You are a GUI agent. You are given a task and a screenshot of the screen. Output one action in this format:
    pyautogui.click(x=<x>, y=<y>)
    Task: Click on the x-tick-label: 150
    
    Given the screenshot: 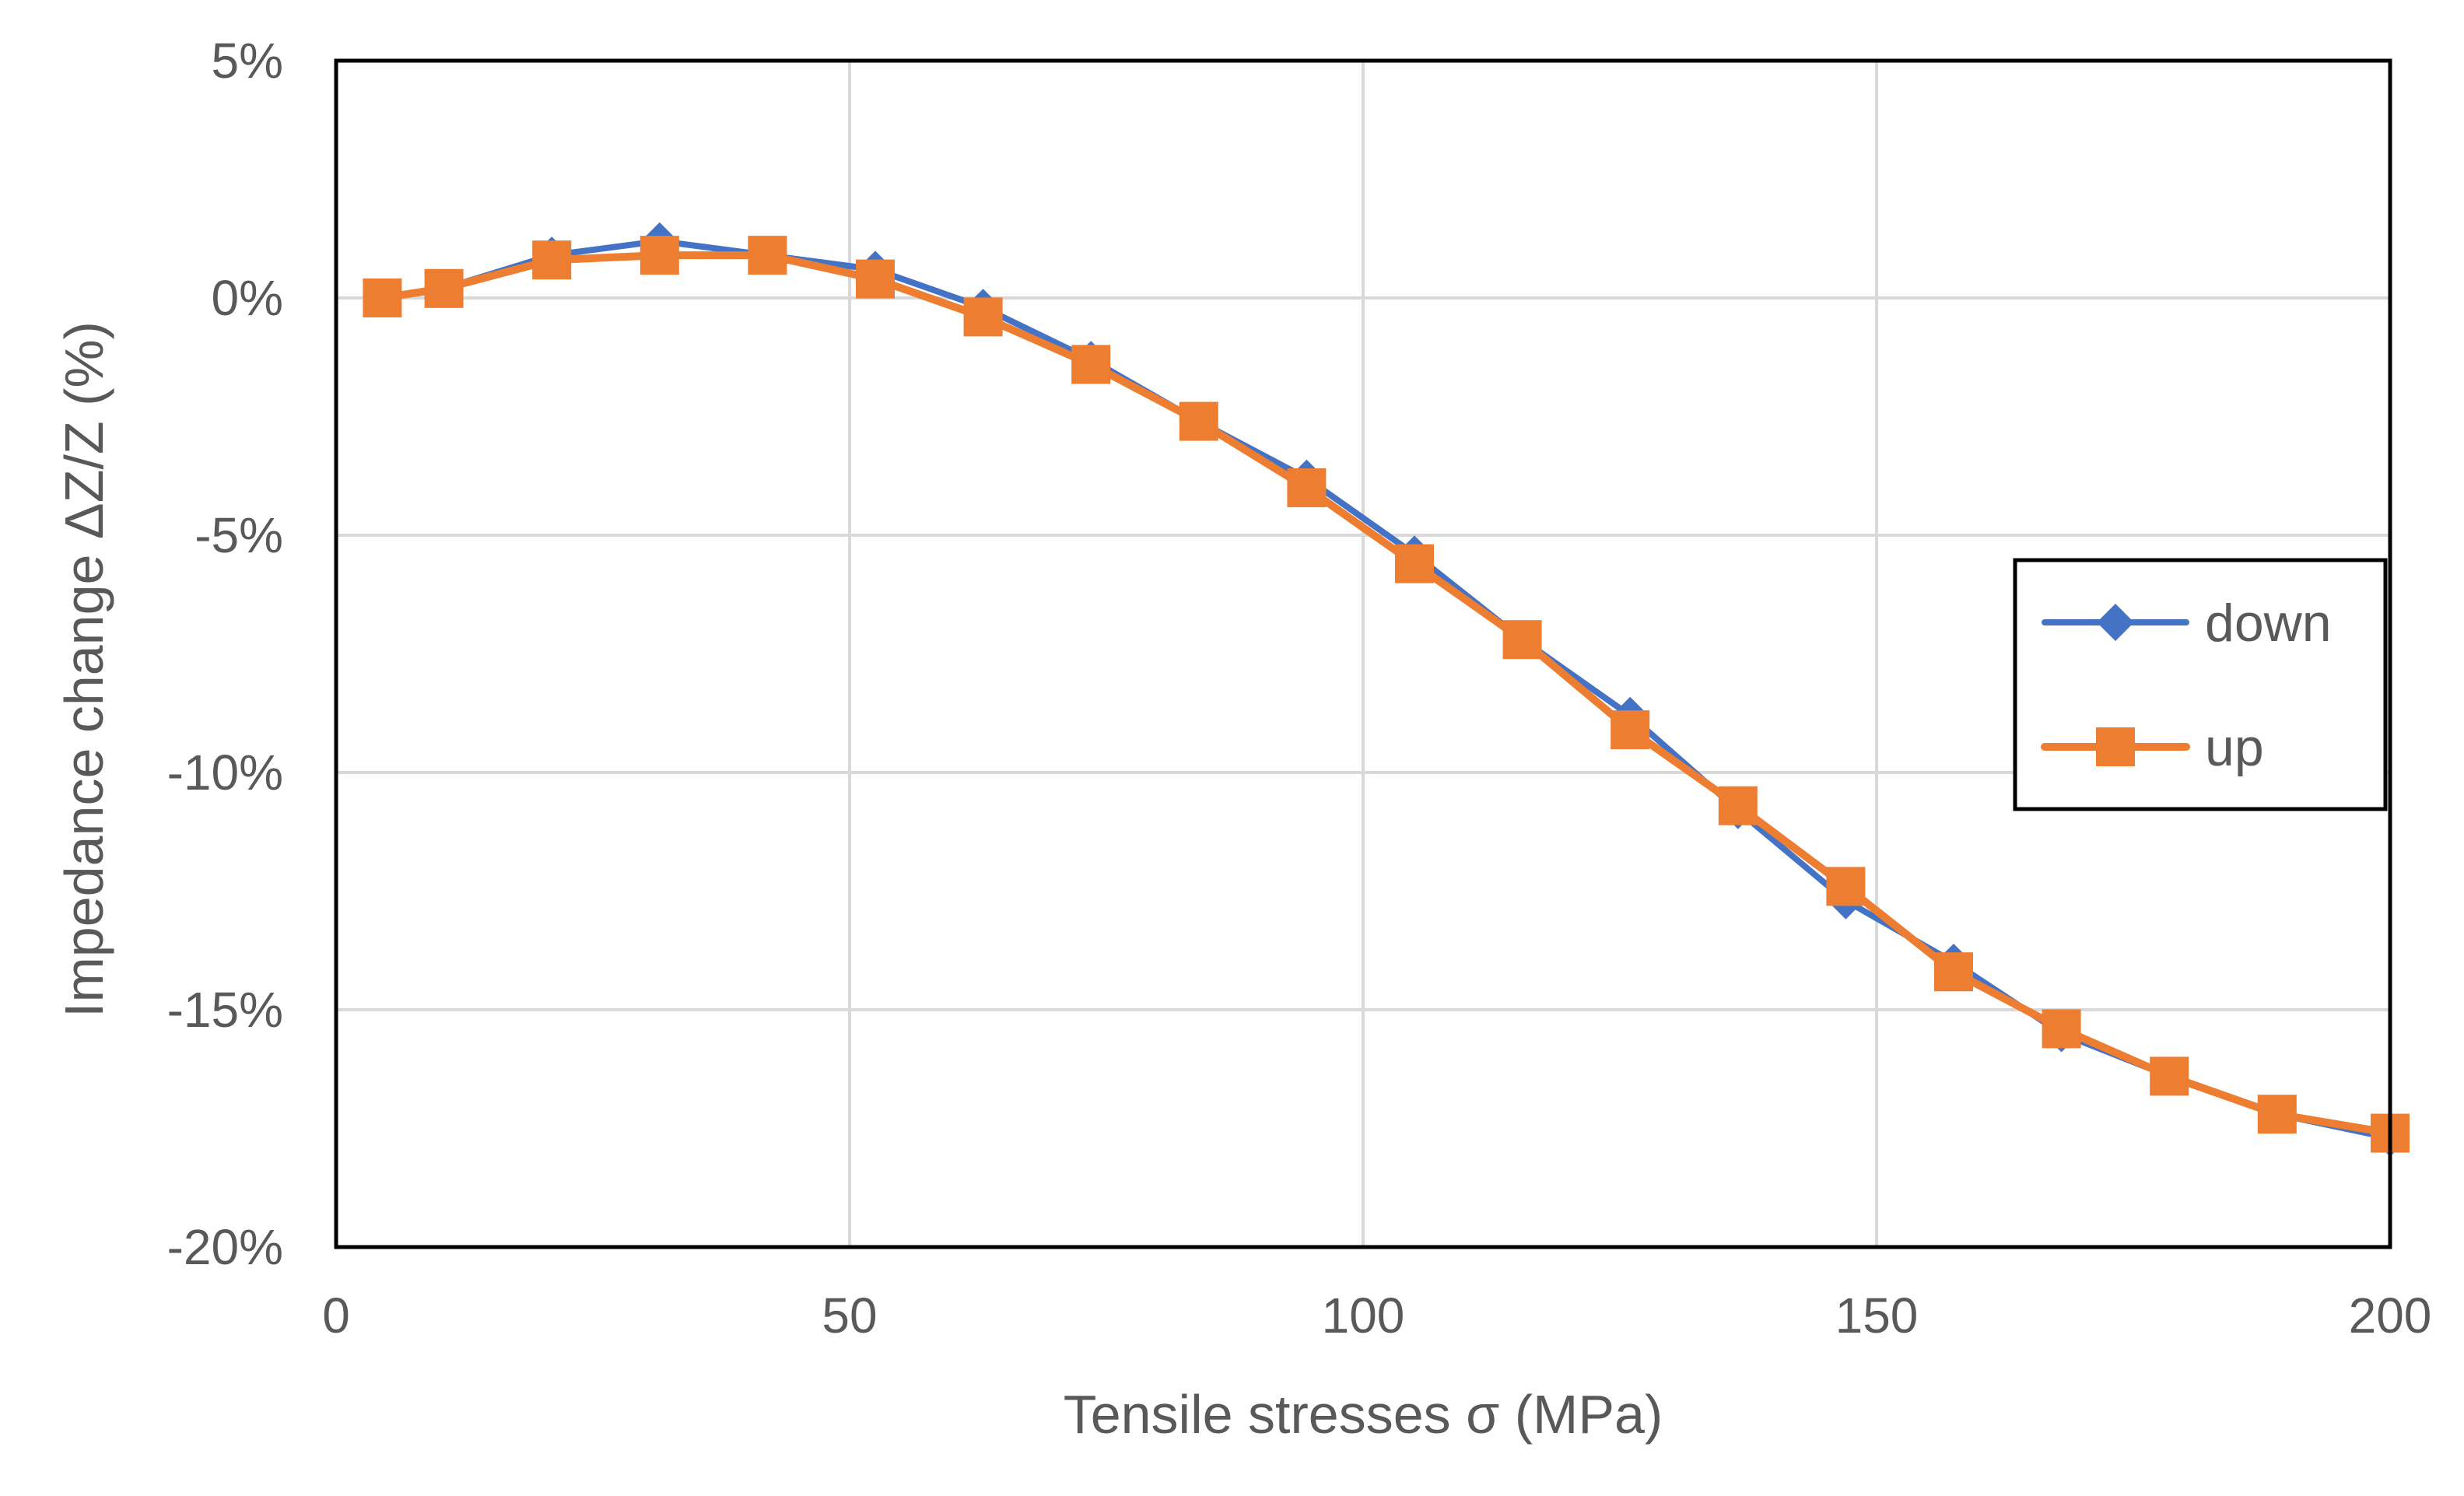 What is the action you would take?
    pyautogui.click(x=1877, y=1316)
    